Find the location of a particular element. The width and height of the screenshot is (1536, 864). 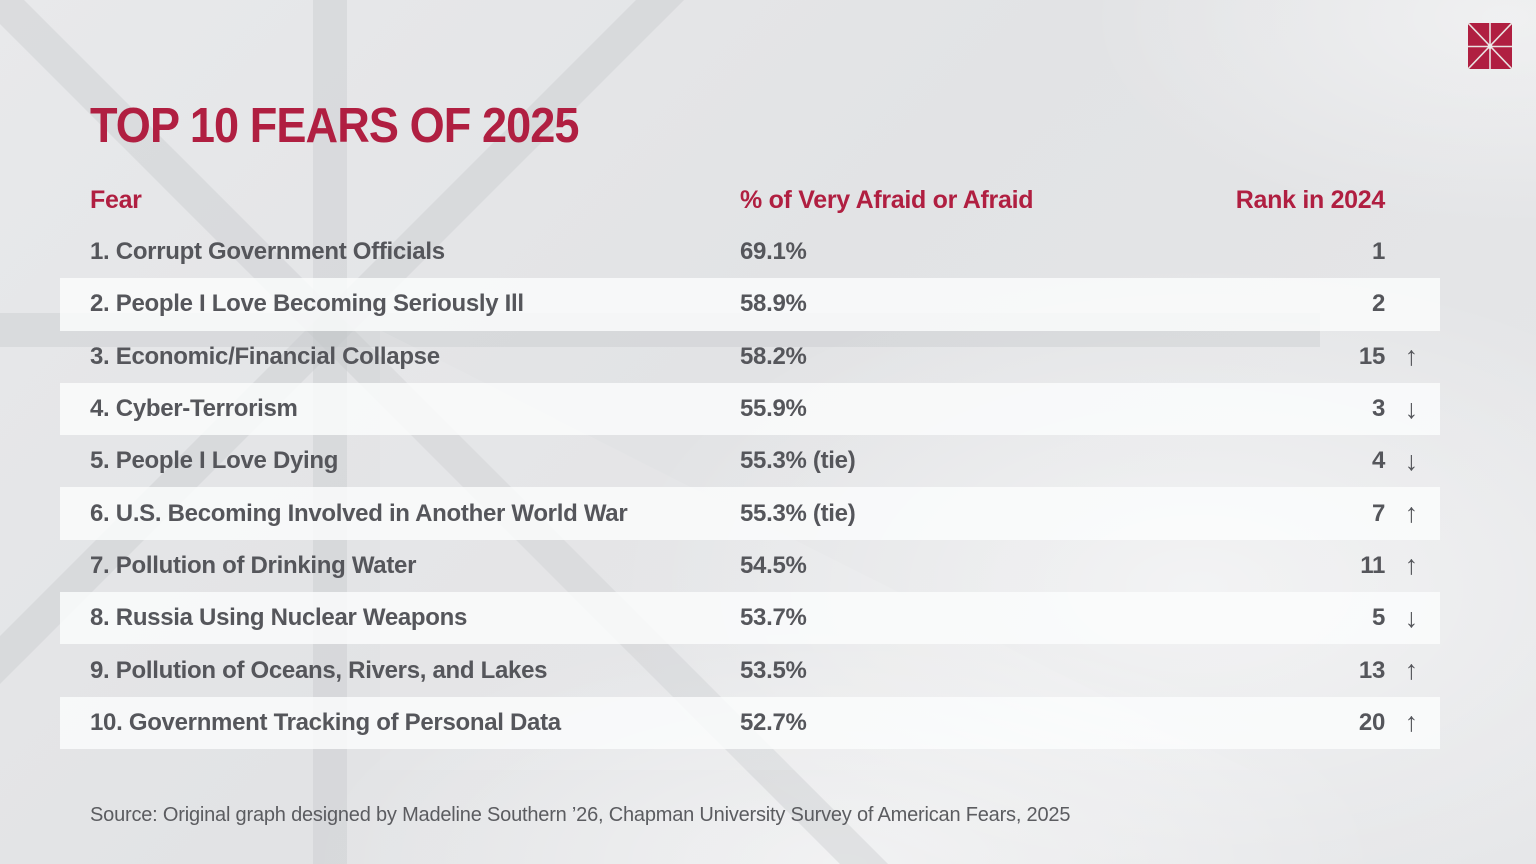

rank-cell: 1 is located at coordinates (1320, 252).